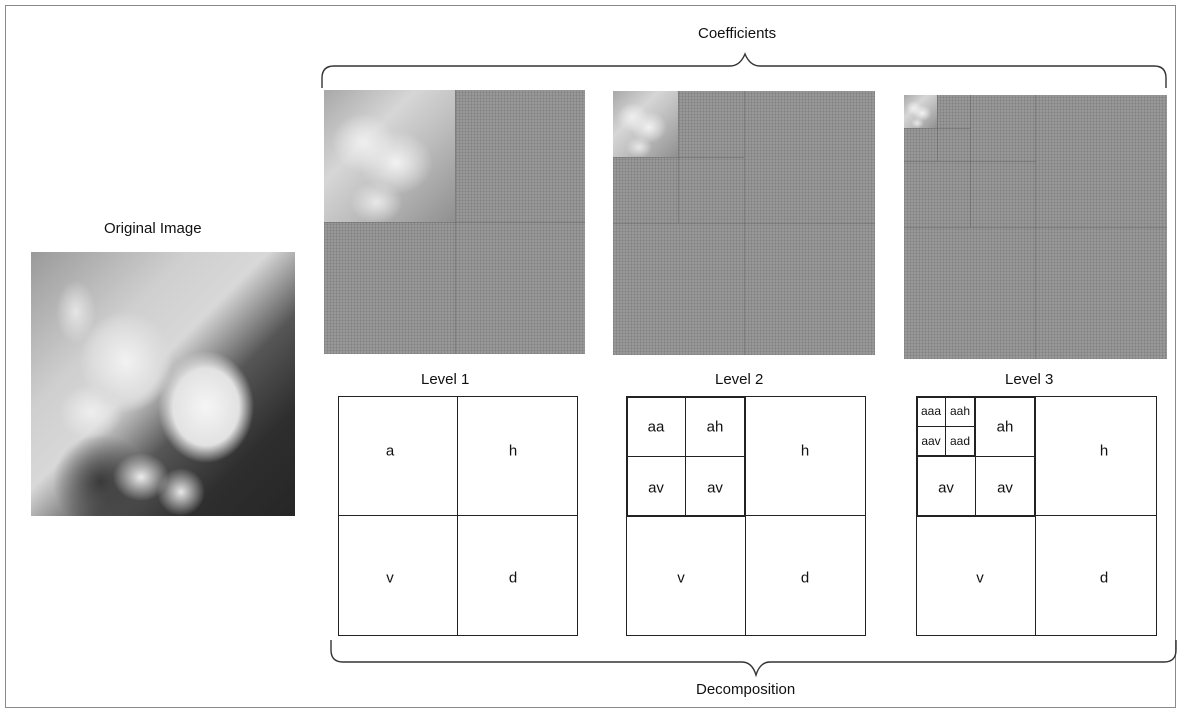 Image resolution: width=1181 pixels, height=713 pixels. What do you see at coordinates (445, 379) in the screenshot?
I see `level-1-label: Level 1` at bounding box center [445, 379].